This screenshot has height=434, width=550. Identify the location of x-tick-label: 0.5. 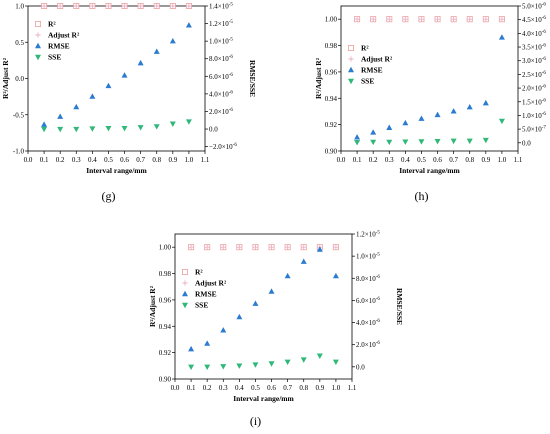
(108, 160).